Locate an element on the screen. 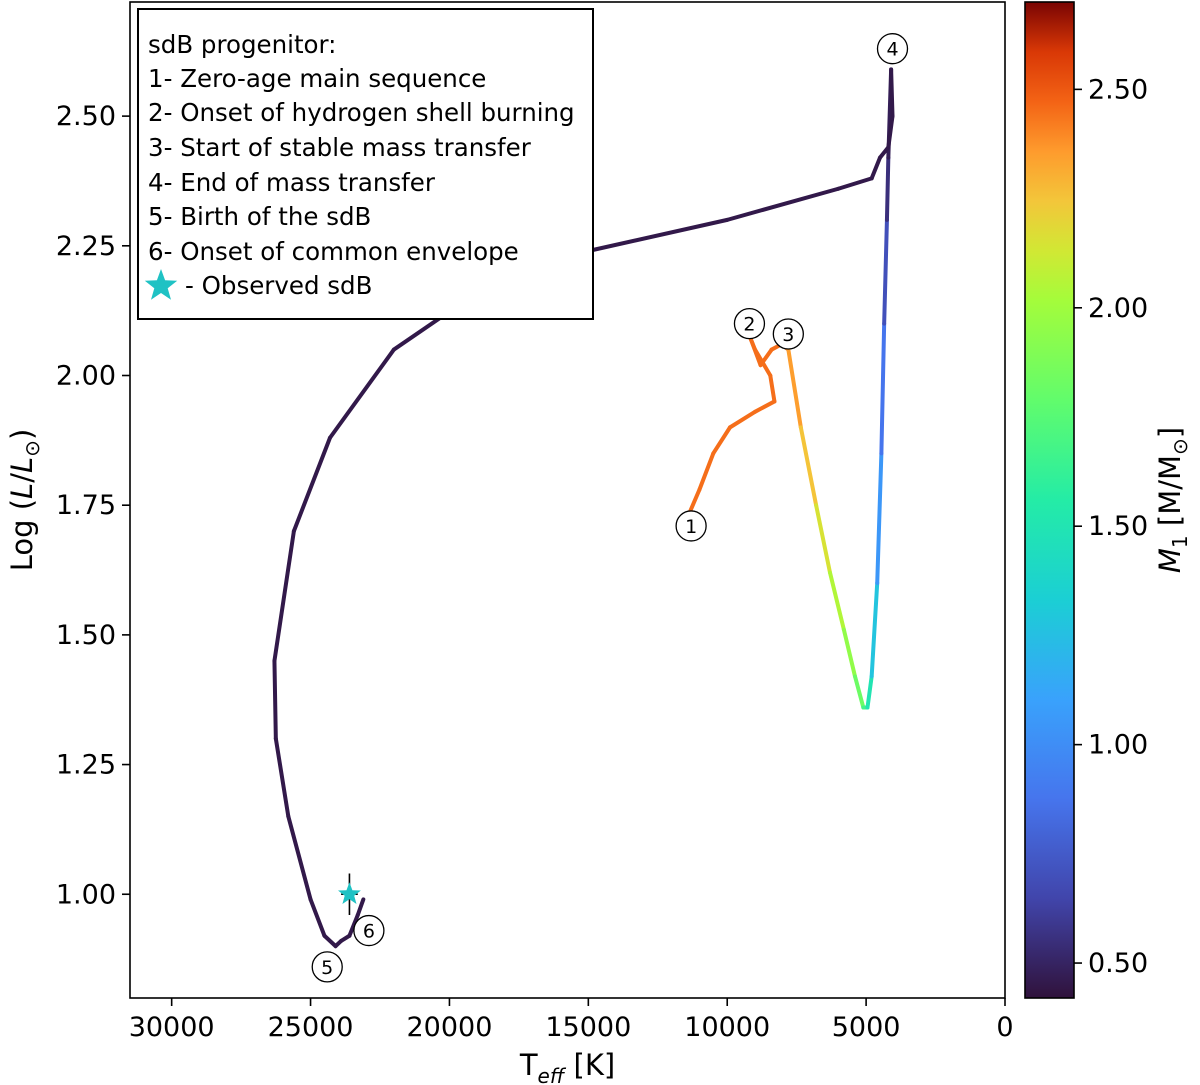 The width and height of the screenshot is (1200, 1085). colorbar-tick-label: 0.50 is located at coordinates (1118, 963).